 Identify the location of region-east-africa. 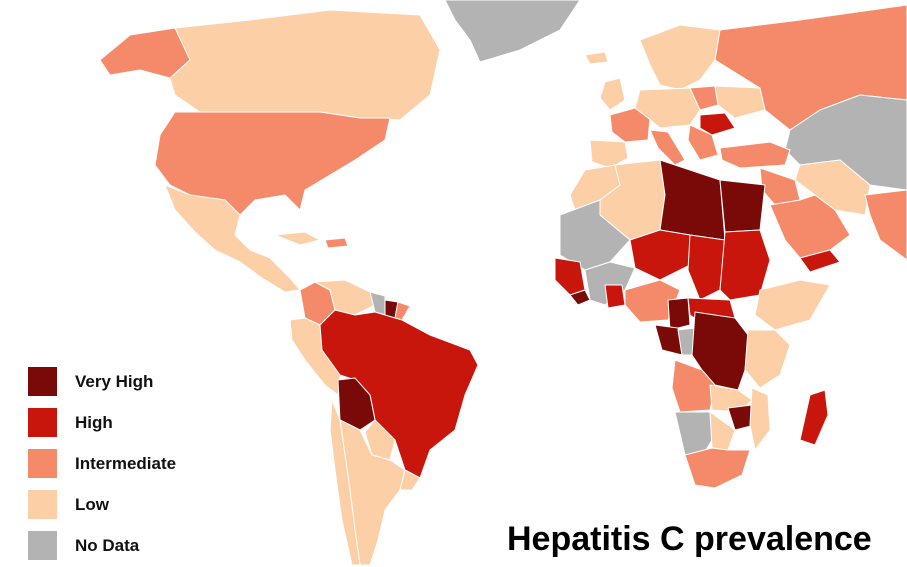
(767, 359).